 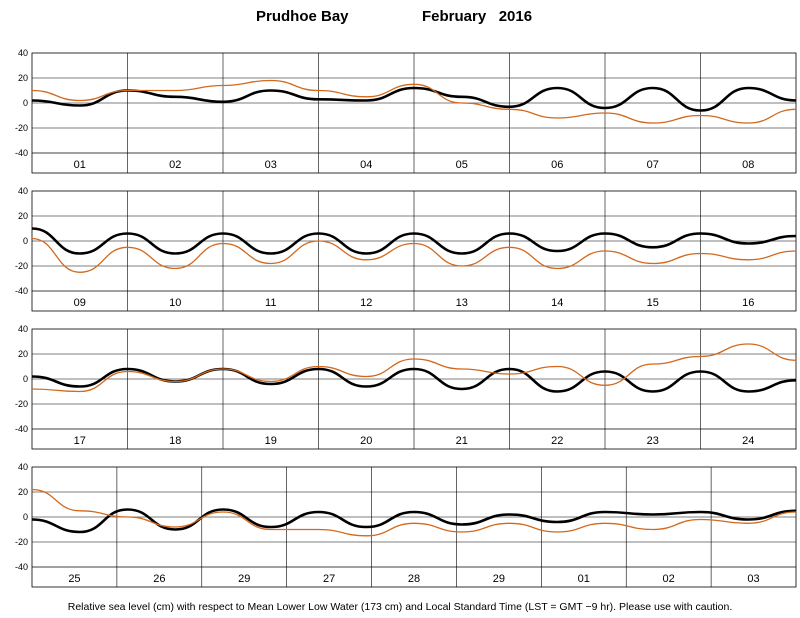 What do you see at coordinates (653, 165) in the screenshot?
I see `day-label: 07` at bounding box center [653, 165].